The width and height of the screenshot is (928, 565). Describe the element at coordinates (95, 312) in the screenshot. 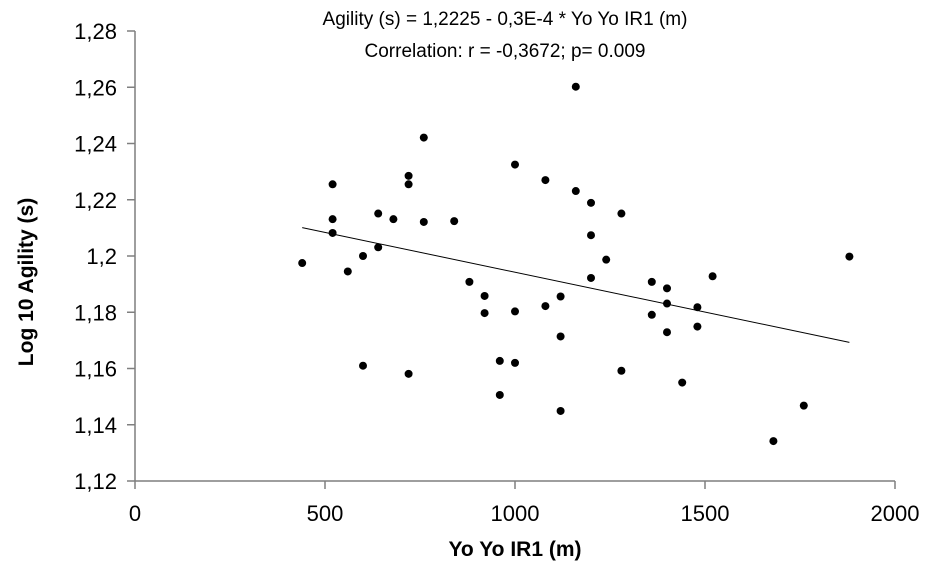

I see `y-tick-label: 1,18` at that location.